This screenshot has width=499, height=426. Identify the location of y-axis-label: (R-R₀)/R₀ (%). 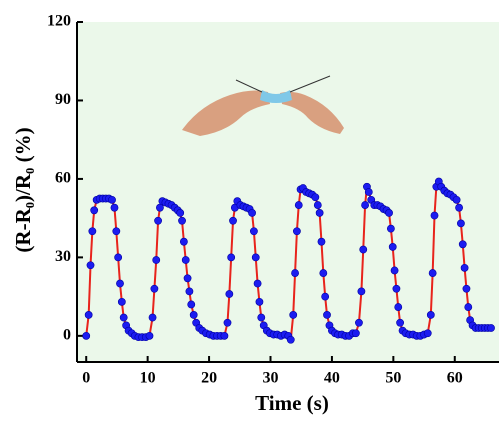
(23, 189).